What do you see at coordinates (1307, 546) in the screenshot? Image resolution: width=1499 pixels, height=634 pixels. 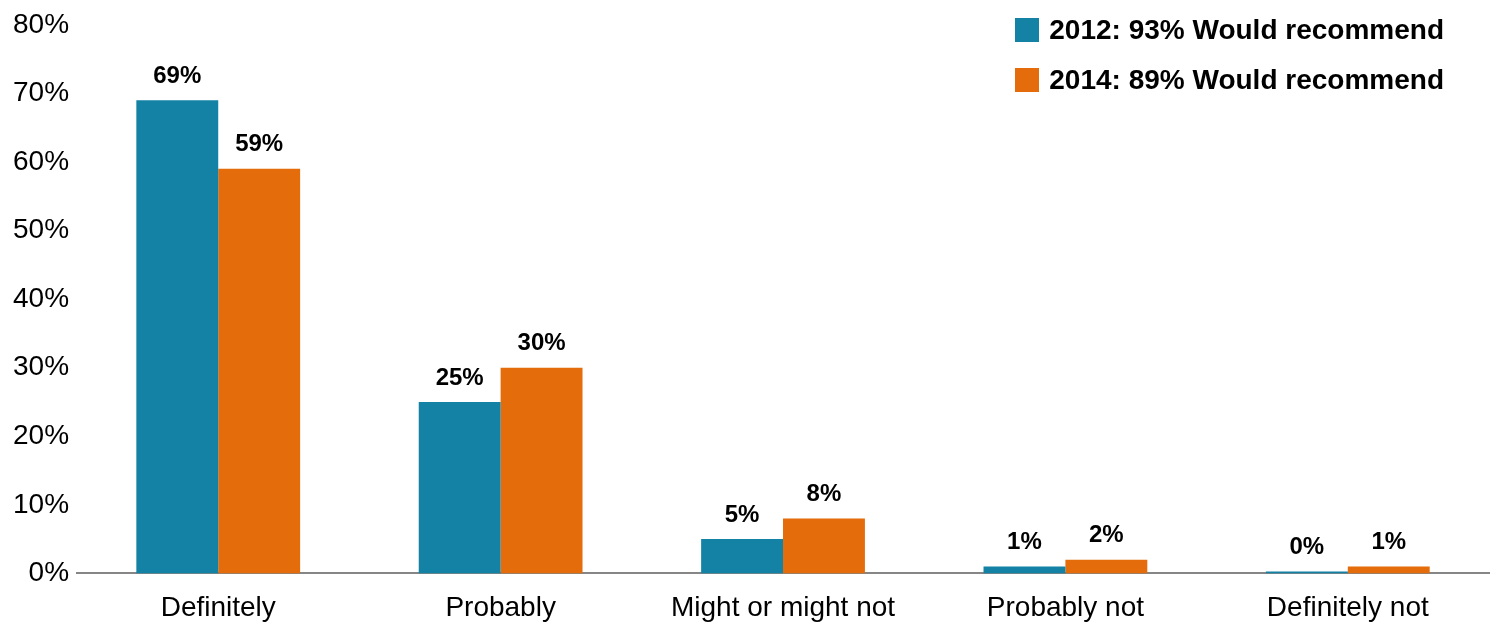 I see `data-label: 0%` at bounding box center [1307, 546].